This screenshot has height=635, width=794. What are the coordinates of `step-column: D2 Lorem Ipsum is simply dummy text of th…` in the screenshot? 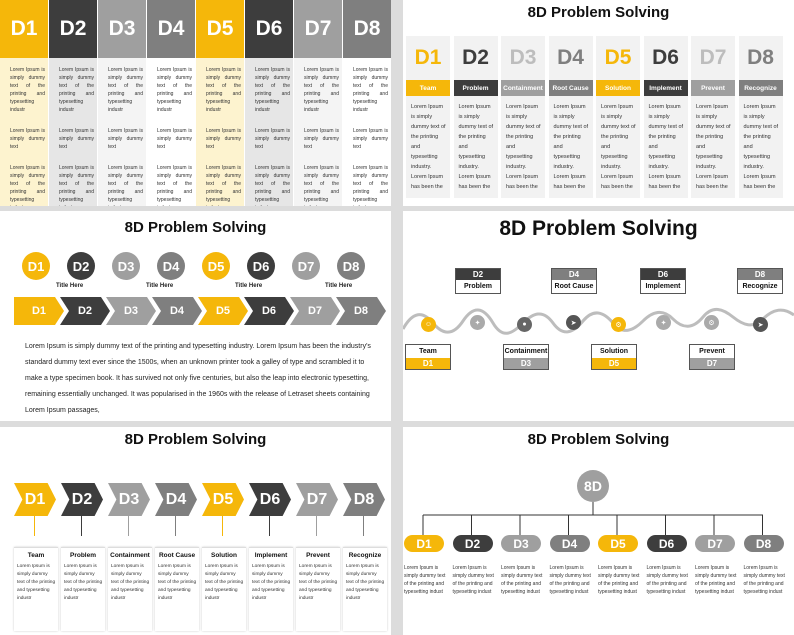 It's located at (73, 103).